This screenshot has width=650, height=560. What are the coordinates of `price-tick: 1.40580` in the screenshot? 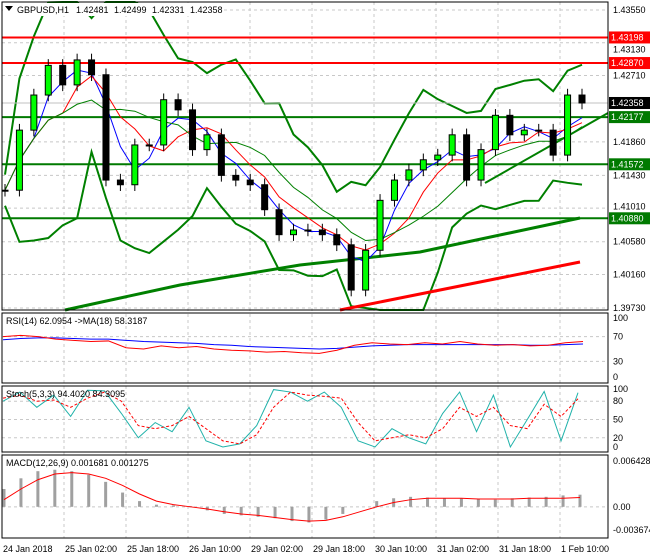 It's located at (629, 242).